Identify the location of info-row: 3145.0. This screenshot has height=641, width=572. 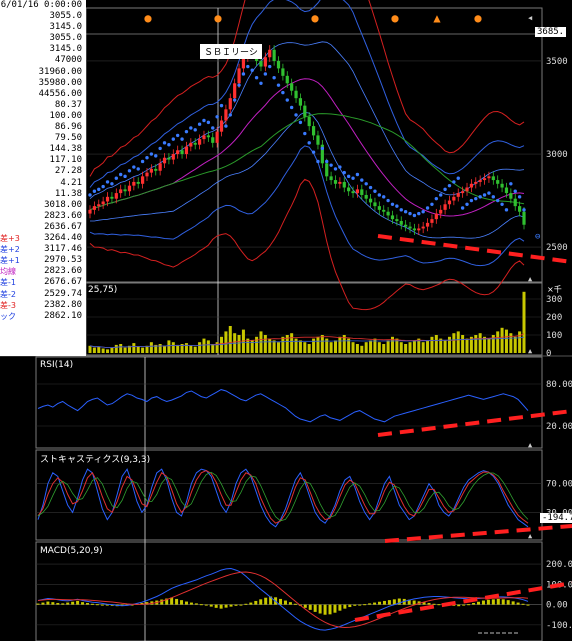
(42, 27).